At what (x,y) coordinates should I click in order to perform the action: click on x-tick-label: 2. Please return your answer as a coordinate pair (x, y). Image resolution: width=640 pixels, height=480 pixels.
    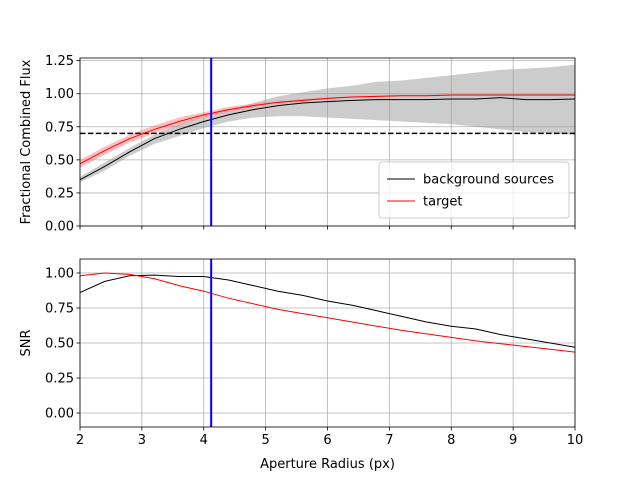
    Looking at the image, I should click on (80, 440).